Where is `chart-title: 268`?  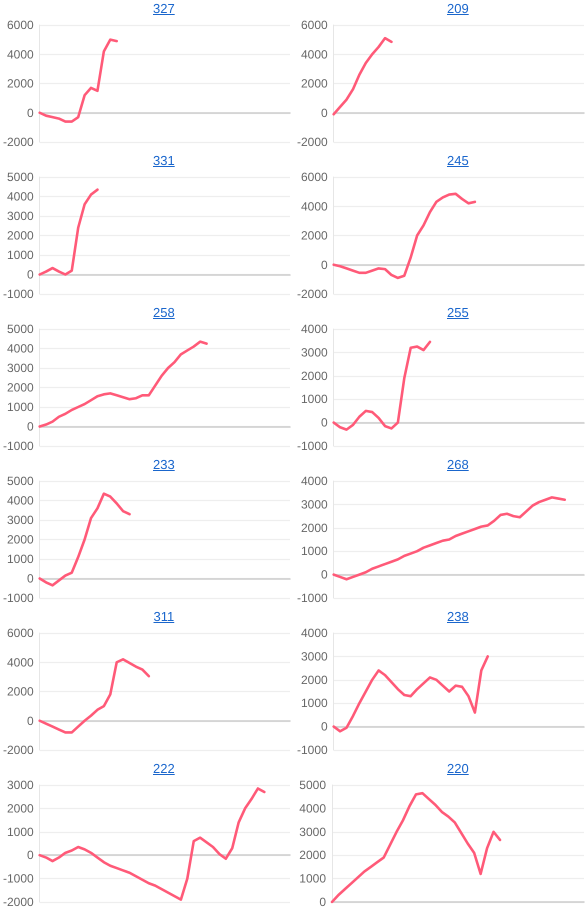 chart-title: 268 is located at coordinates (458, 464).